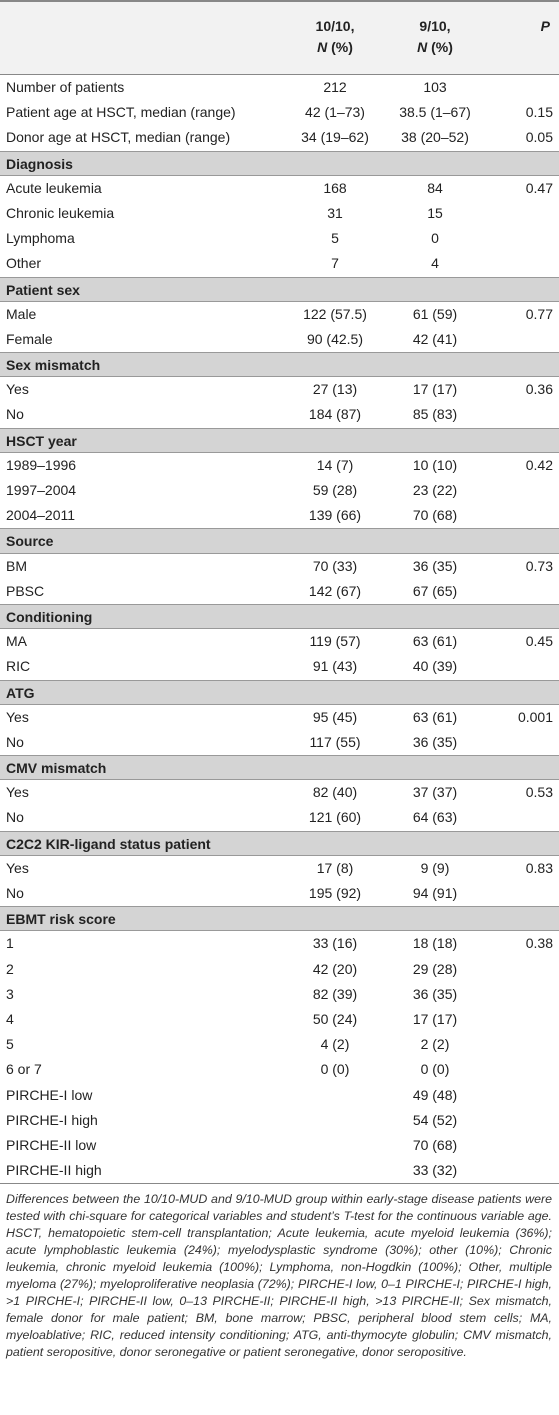 The height and width of the screenshot is (1415, 559). I want to click on cell: 49 (48), so click(435, 1094).